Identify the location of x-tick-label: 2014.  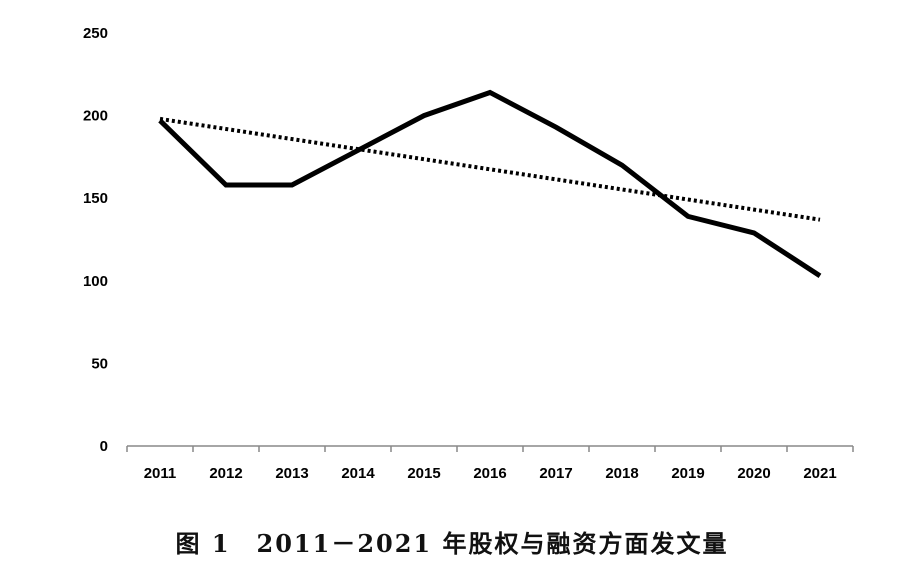
(358, 473).